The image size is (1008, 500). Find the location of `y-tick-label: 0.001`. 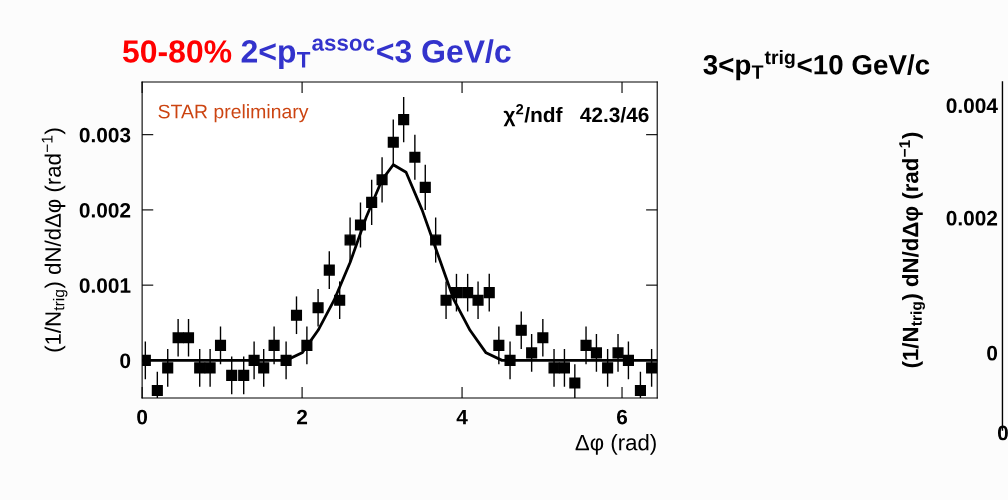

y-tick-label: 0.001 is located at coordinates (105, 285).